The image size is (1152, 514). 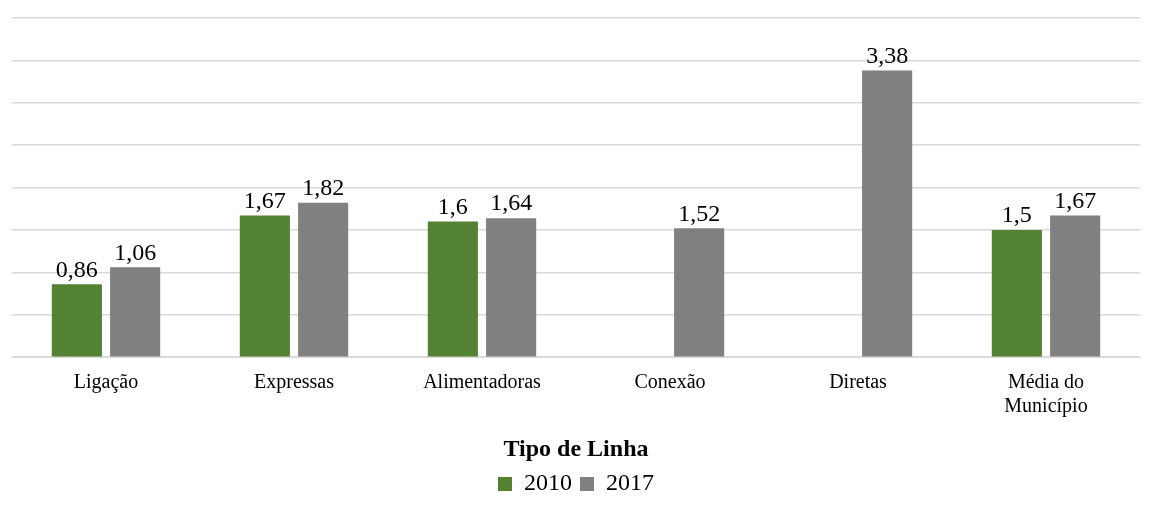 What do you see at coordinates (482, 381) in the screenshot?
I see `x-tick-label: Alimentadoras` at bounding box center [482, 381].